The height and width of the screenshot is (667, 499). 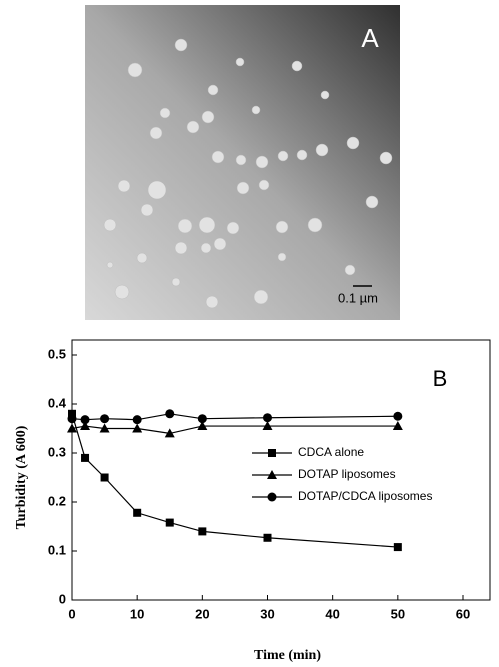 What do you see at coordinates (331, 452) in the screenshot?
I see `legend-label: CDCA alone` at bounding box center [331, 452].